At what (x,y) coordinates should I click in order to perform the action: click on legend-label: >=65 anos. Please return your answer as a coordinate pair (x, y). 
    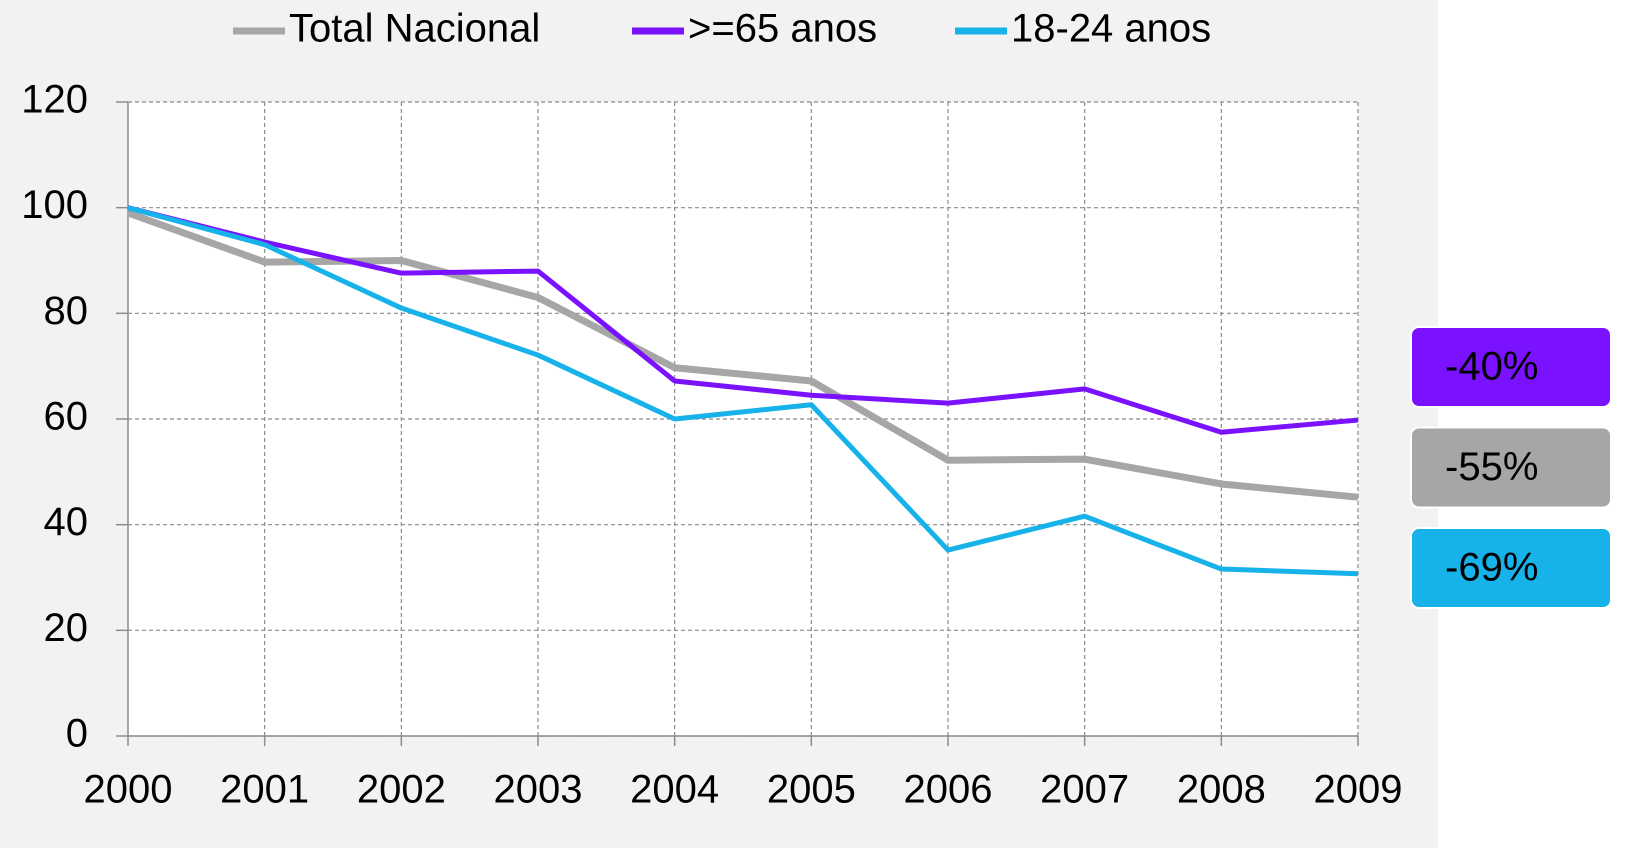
    Looking at the image, I should click on (782, 29).